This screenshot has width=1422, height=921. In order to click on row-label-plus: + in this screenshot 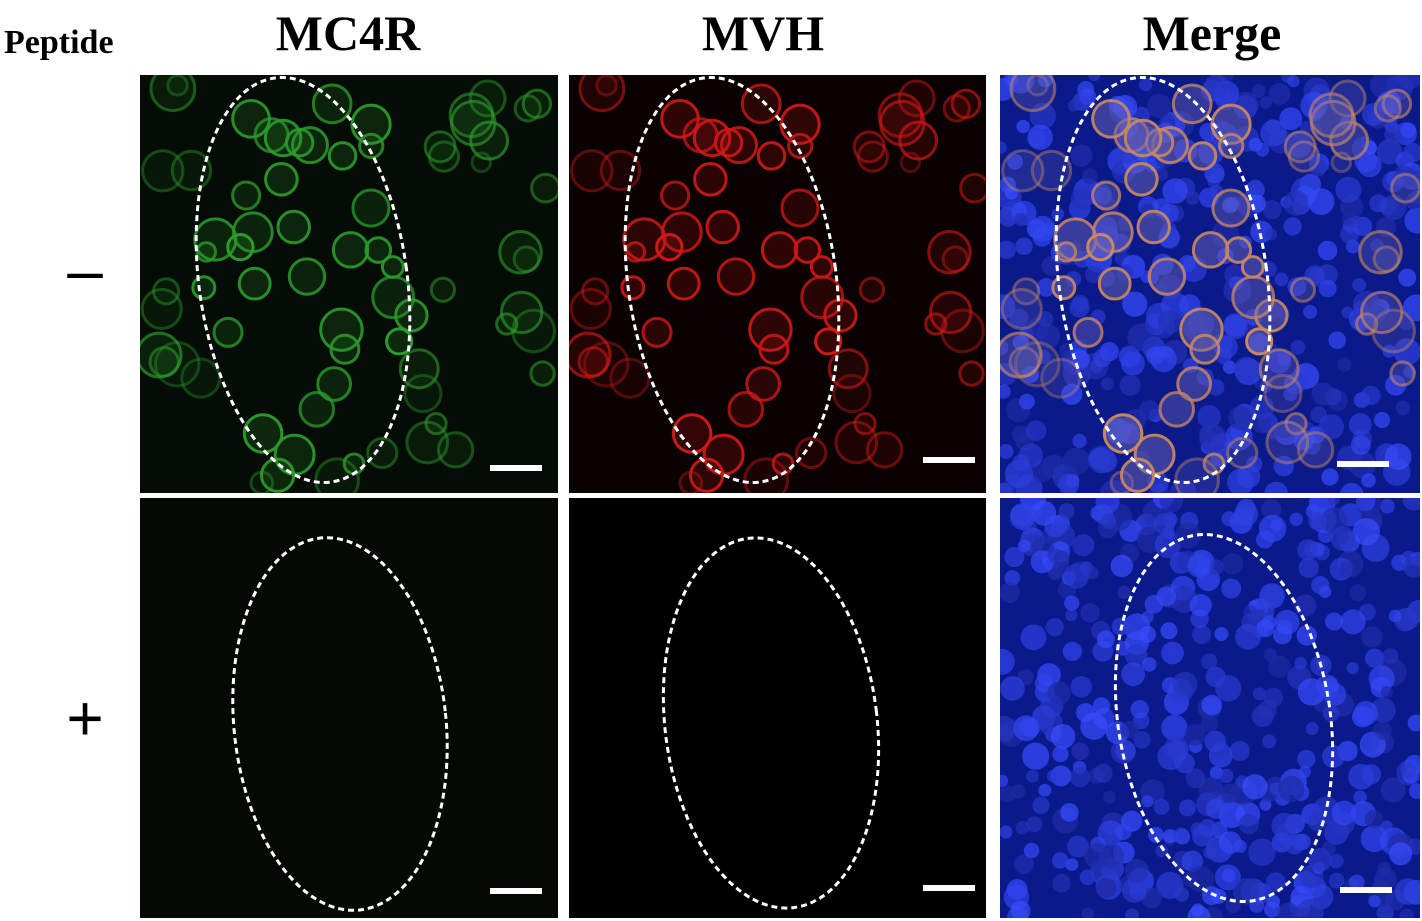, I will do `click(85, 718)`.